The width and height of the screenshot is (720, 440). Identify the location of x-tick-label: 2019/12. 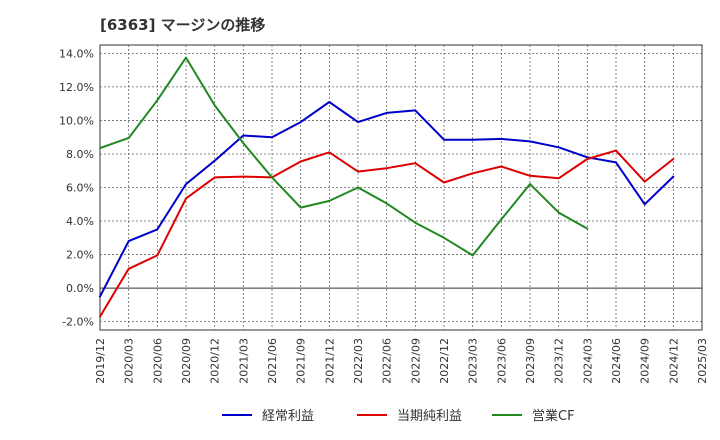
(100, 361).